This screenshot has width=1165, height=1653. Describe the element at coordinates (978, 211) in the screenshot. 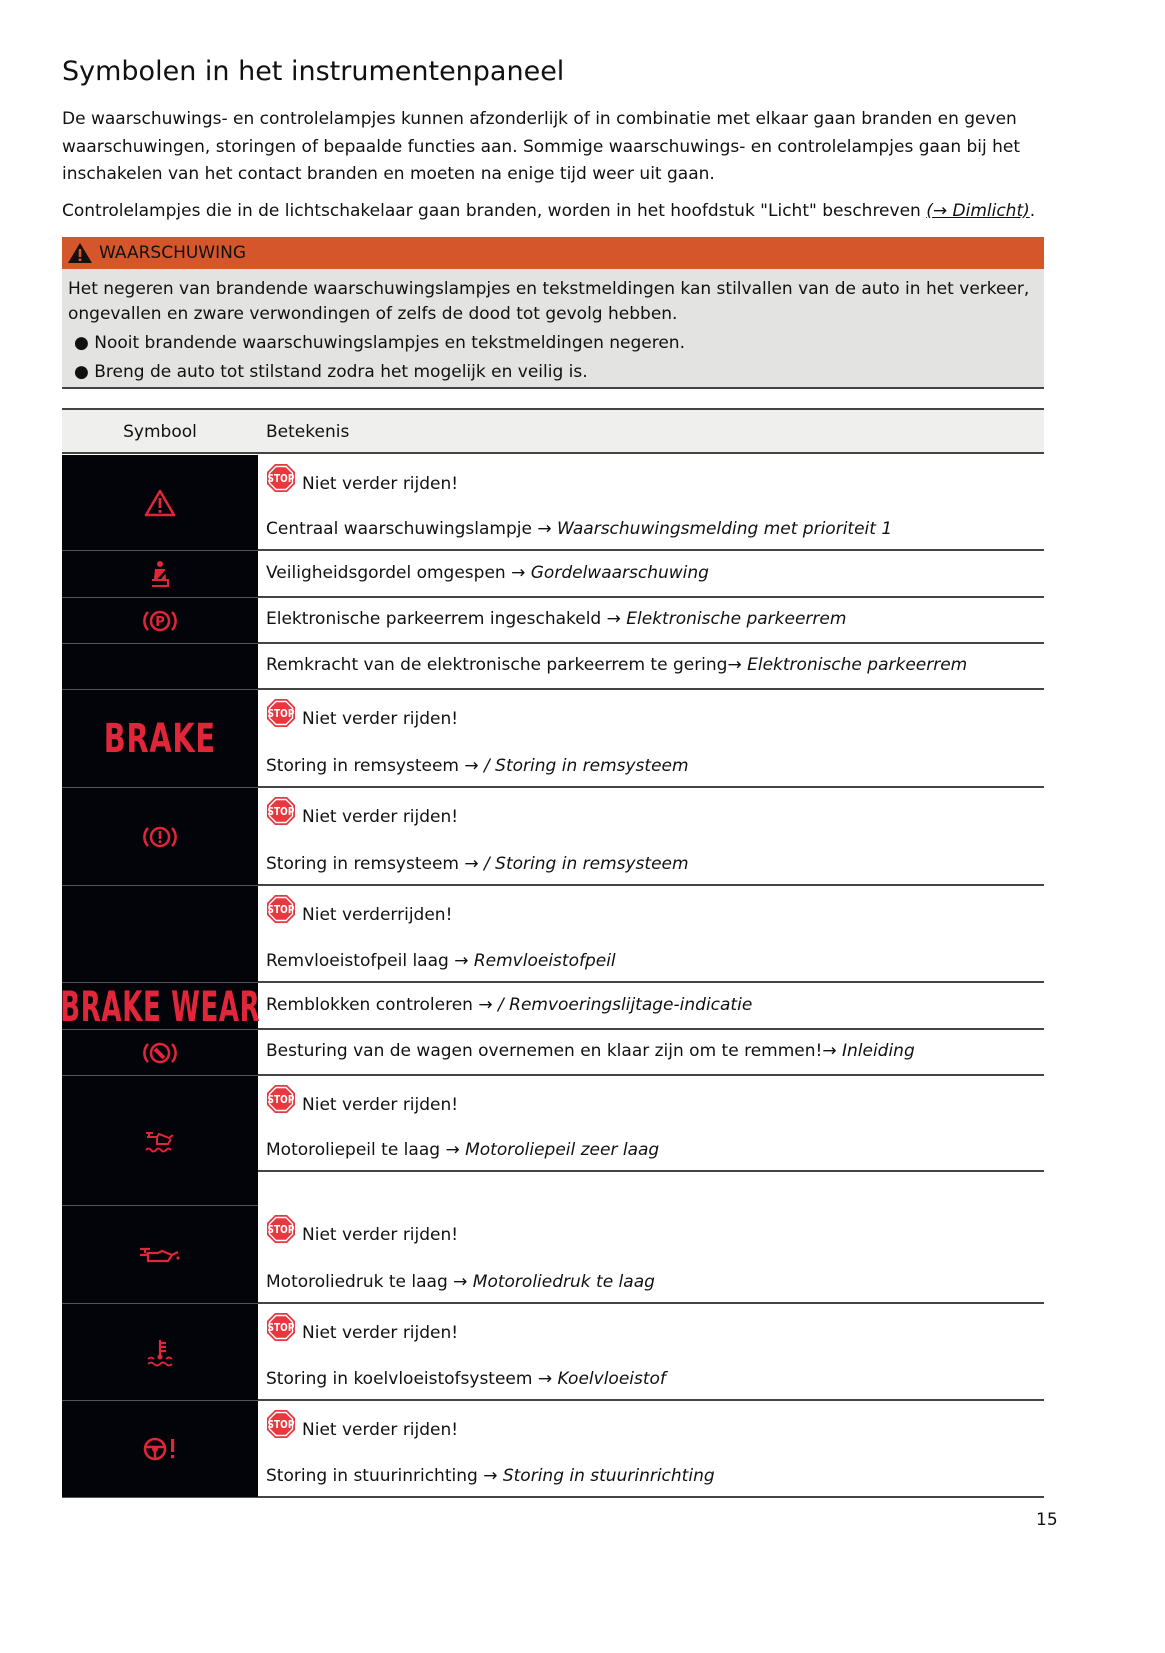

I see `dimlicht-link: (→ Dimlicht)` at that location.